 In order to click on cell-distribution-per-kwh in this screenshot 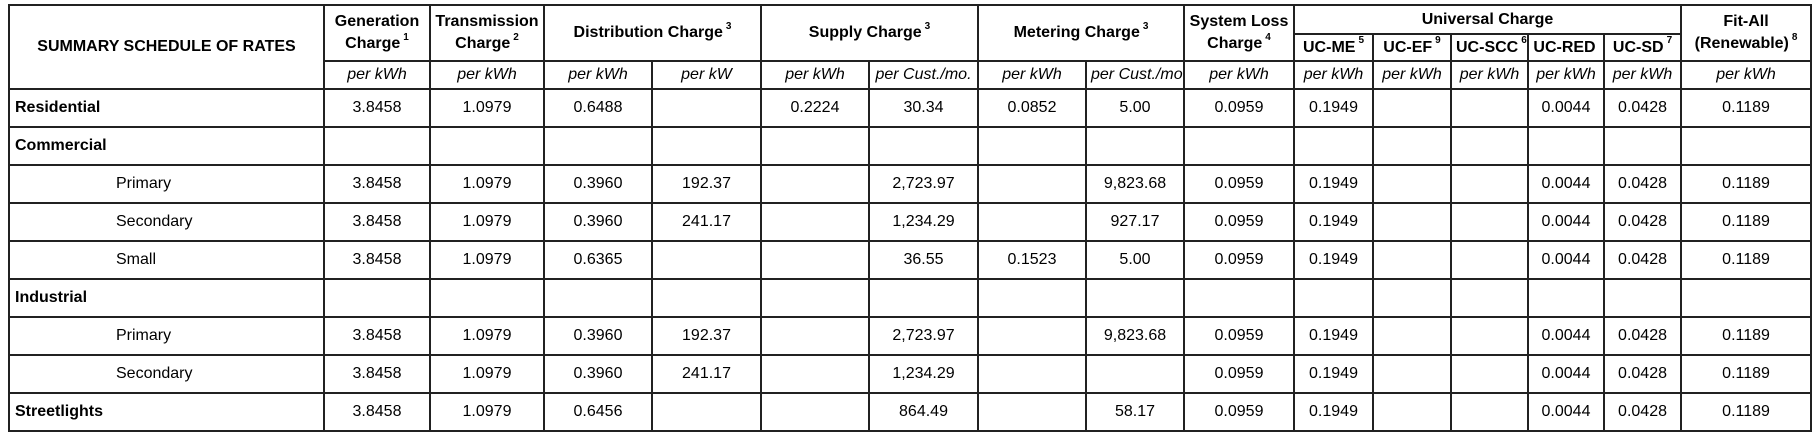, I will do `click(598, 298)`.